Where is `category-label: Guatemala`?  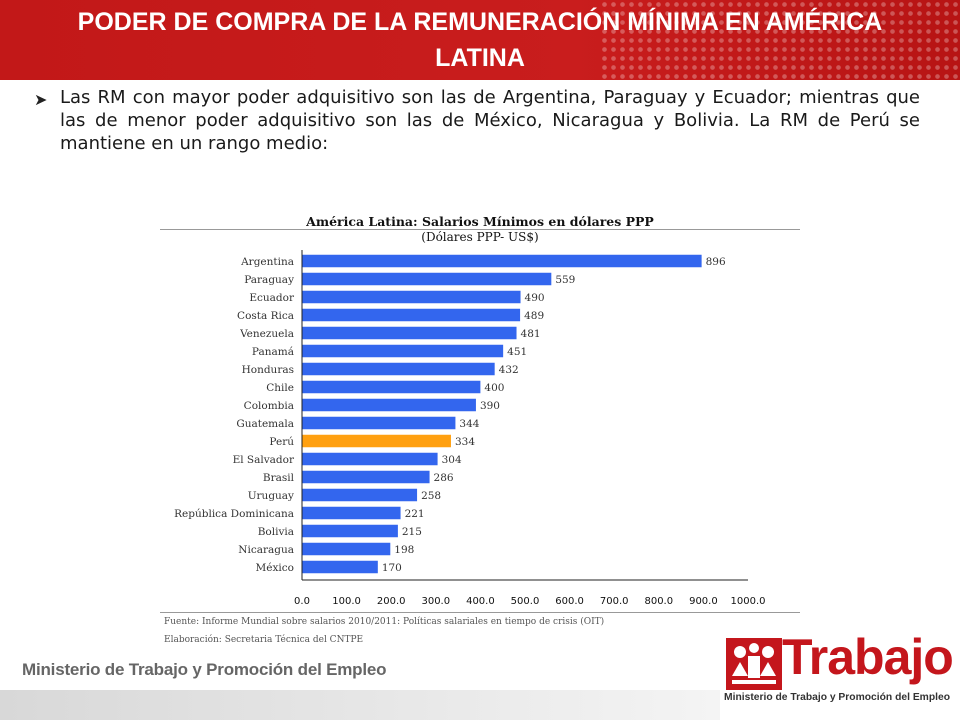 category-label: Guatemala is located at coordinates (265, 424).